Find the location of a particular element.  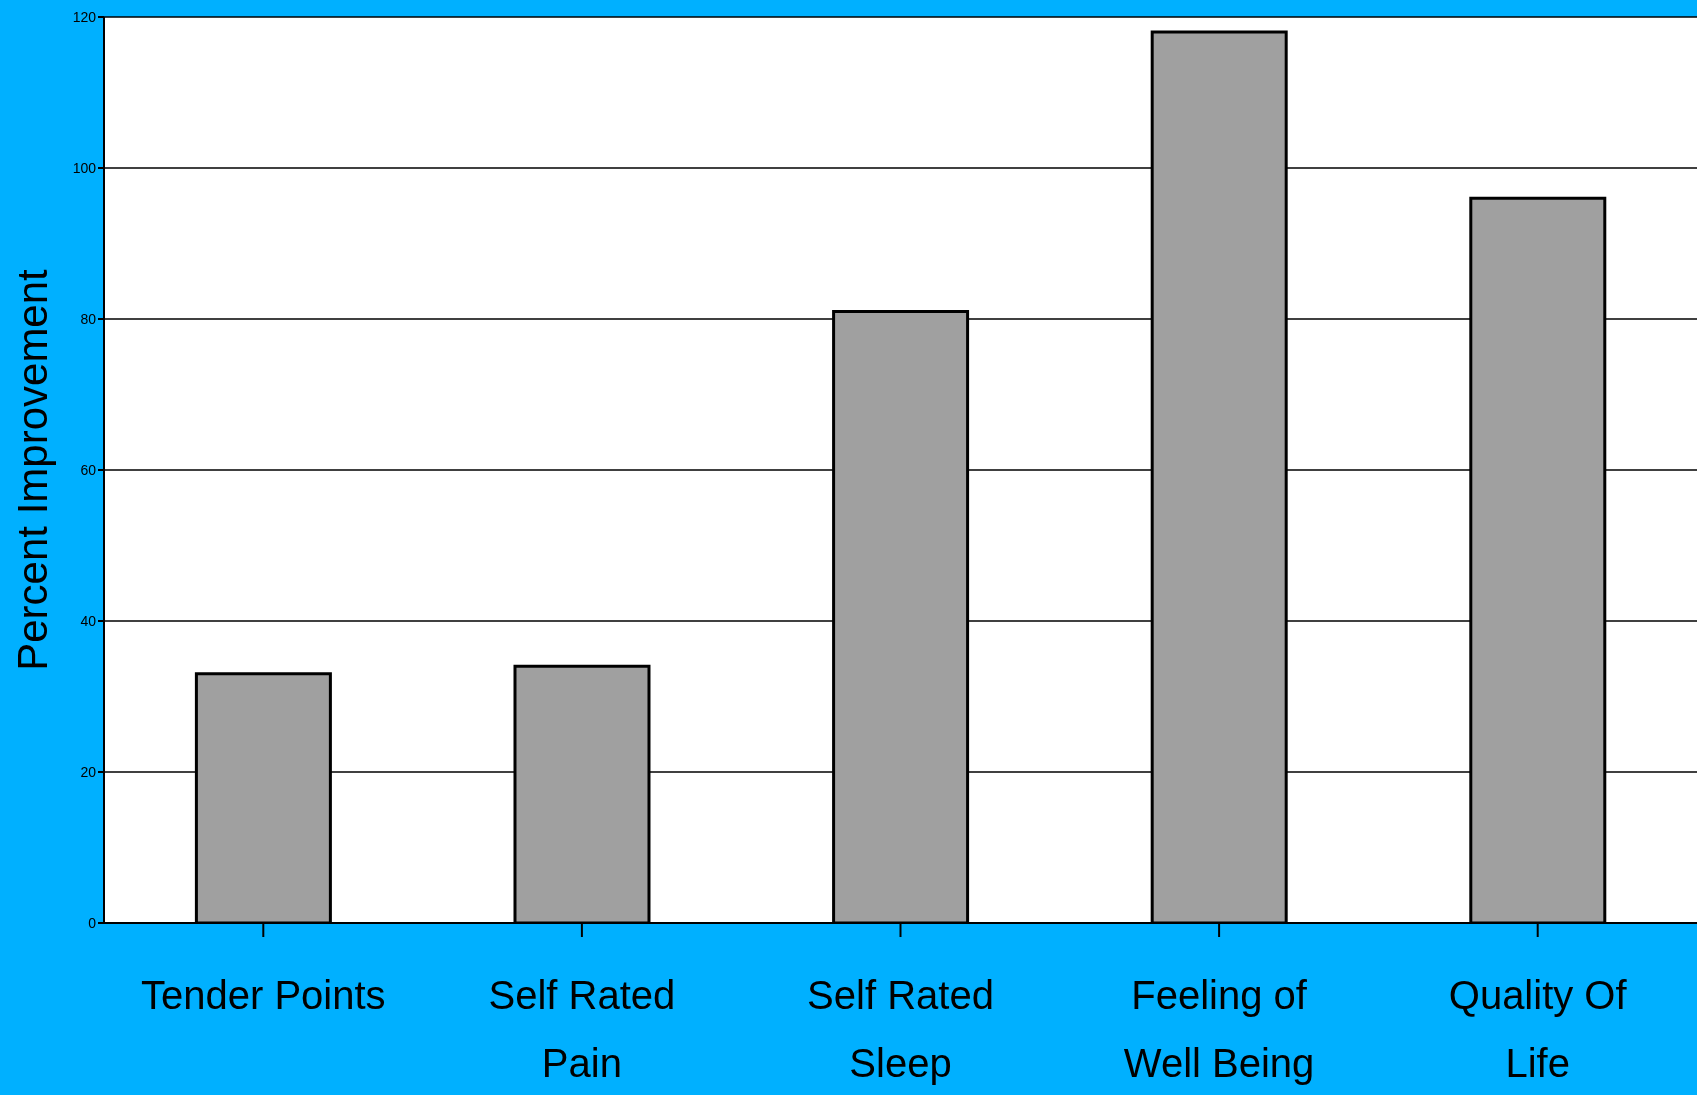

x-tick-label: Feeling of Well Being is located at coordinates (1219, 1029).